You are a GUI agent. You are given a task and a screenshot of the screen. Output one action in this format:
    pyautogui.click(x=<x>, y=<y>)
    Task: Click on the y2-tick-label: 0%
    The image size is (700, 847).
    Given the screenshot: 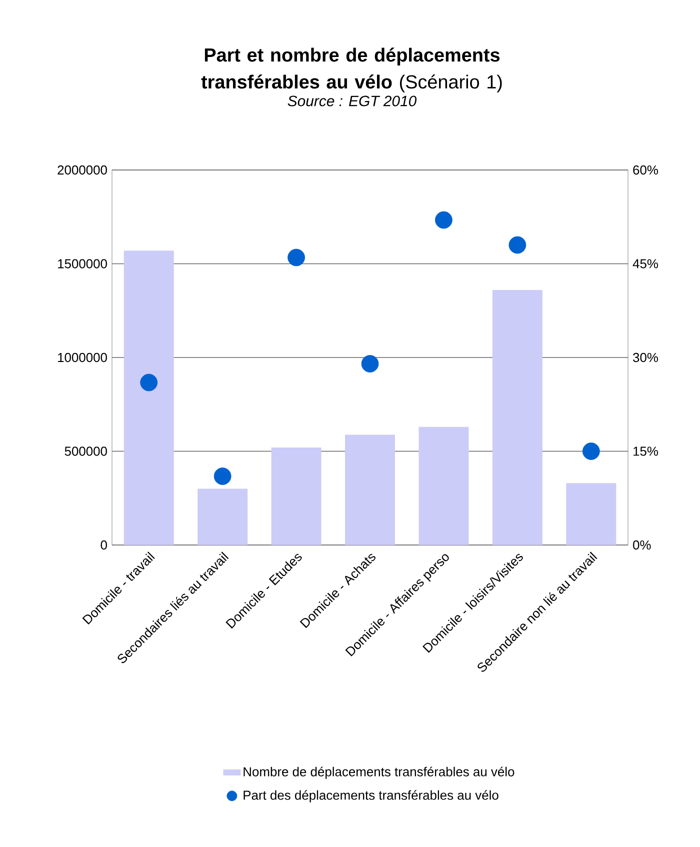 What is the action you would take?
    pyautogui.click(x=642, y=545)
    